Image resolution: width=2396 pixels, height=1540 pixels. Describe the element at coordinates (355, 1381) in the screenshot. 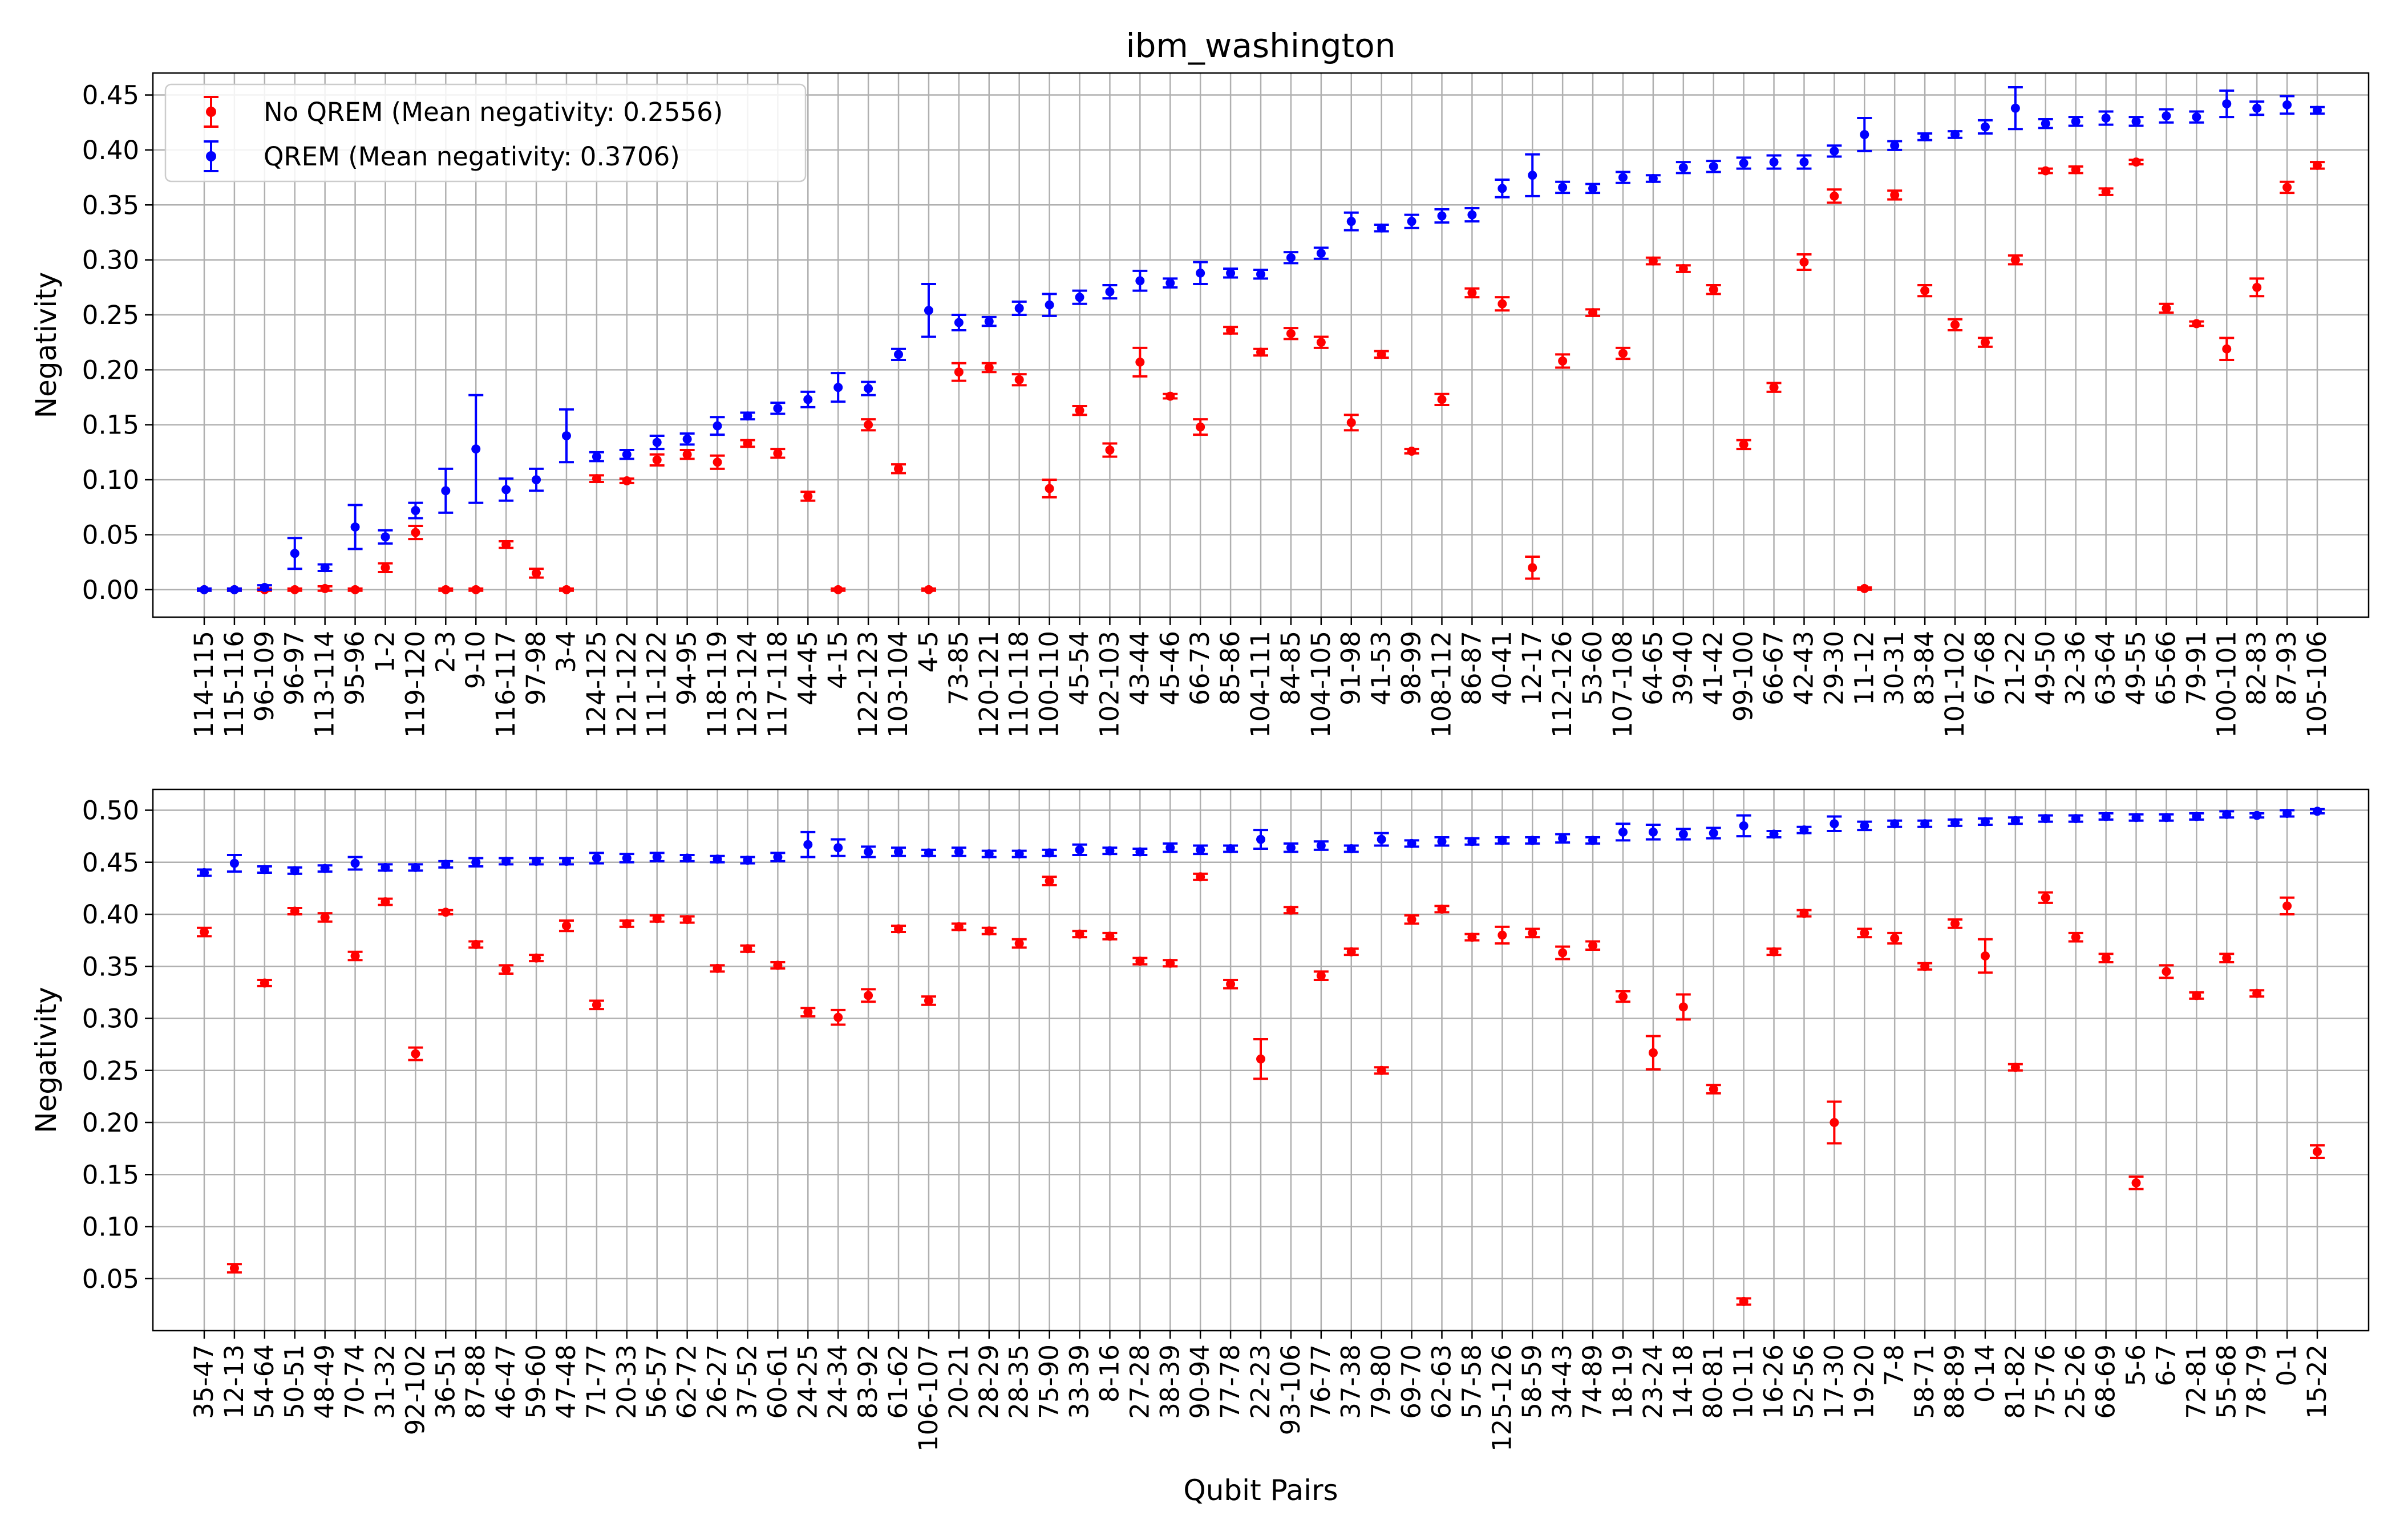

I see `x-tick-label: 70-74` at that location.